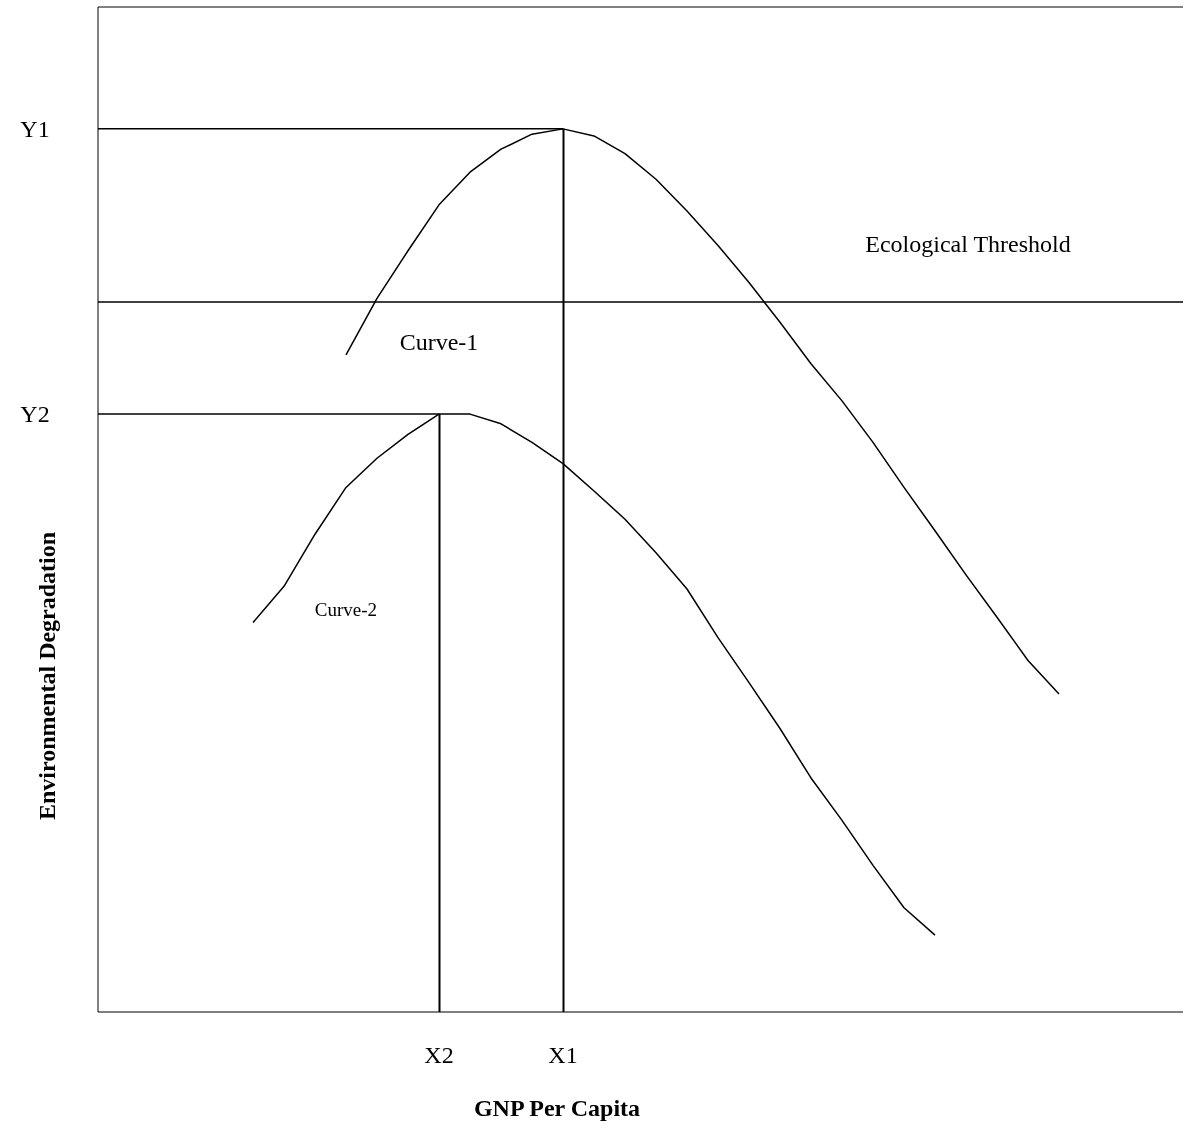  What do you see at coordinates (439, 341) in the screenshot?
I see `annotation: Curve-1` at bounding box center [439, 341].